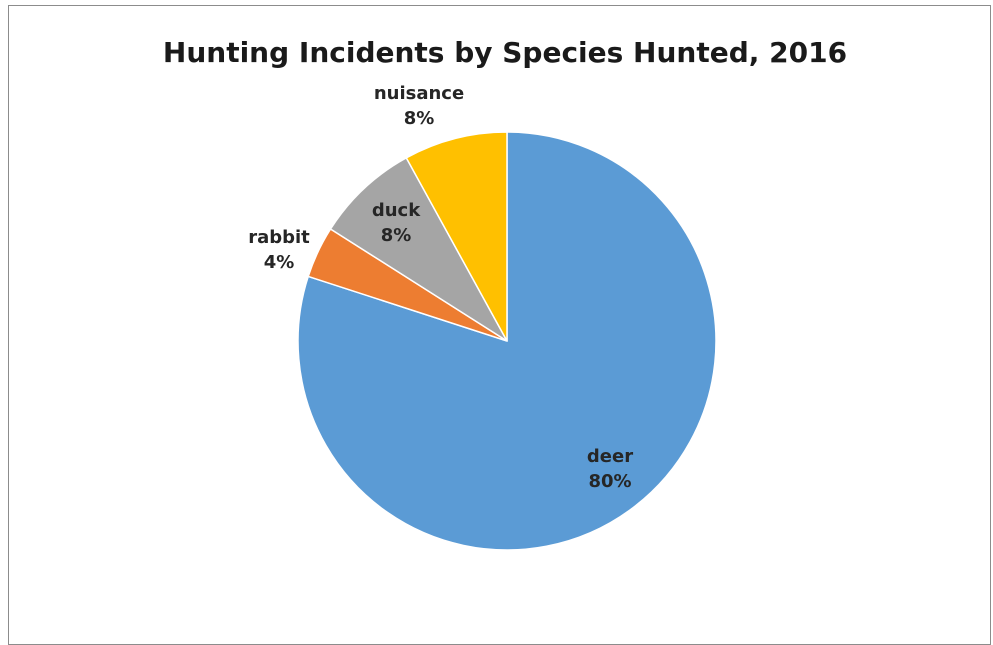 The width and height of the screenshot is (993, 645). I want to click on slice-label-nuisance: nuisance 8%, so click(419, 106).